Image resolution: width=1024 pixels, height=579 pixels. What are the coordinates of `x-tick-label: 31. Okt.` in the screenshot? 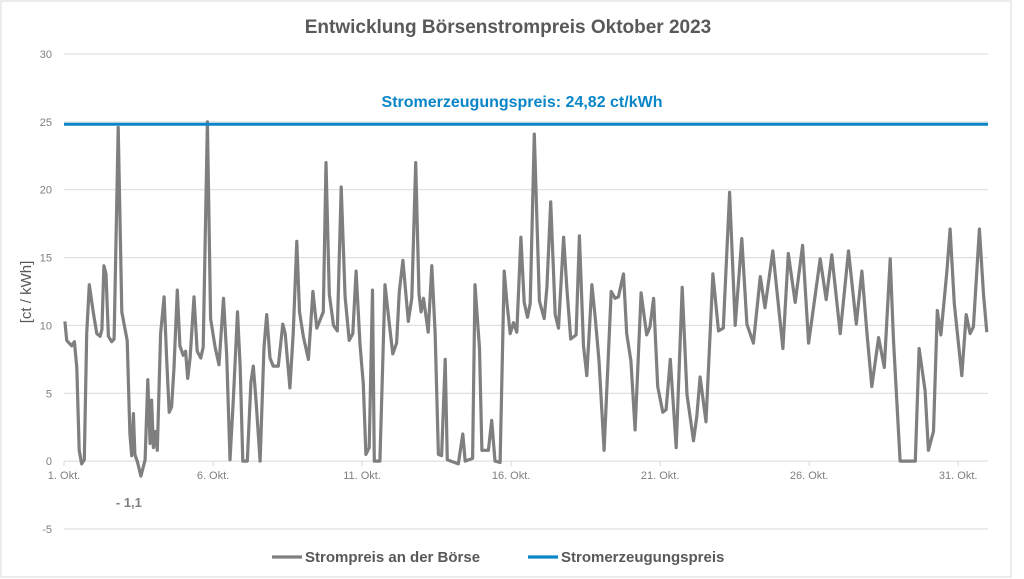 It's located at (958, 476).